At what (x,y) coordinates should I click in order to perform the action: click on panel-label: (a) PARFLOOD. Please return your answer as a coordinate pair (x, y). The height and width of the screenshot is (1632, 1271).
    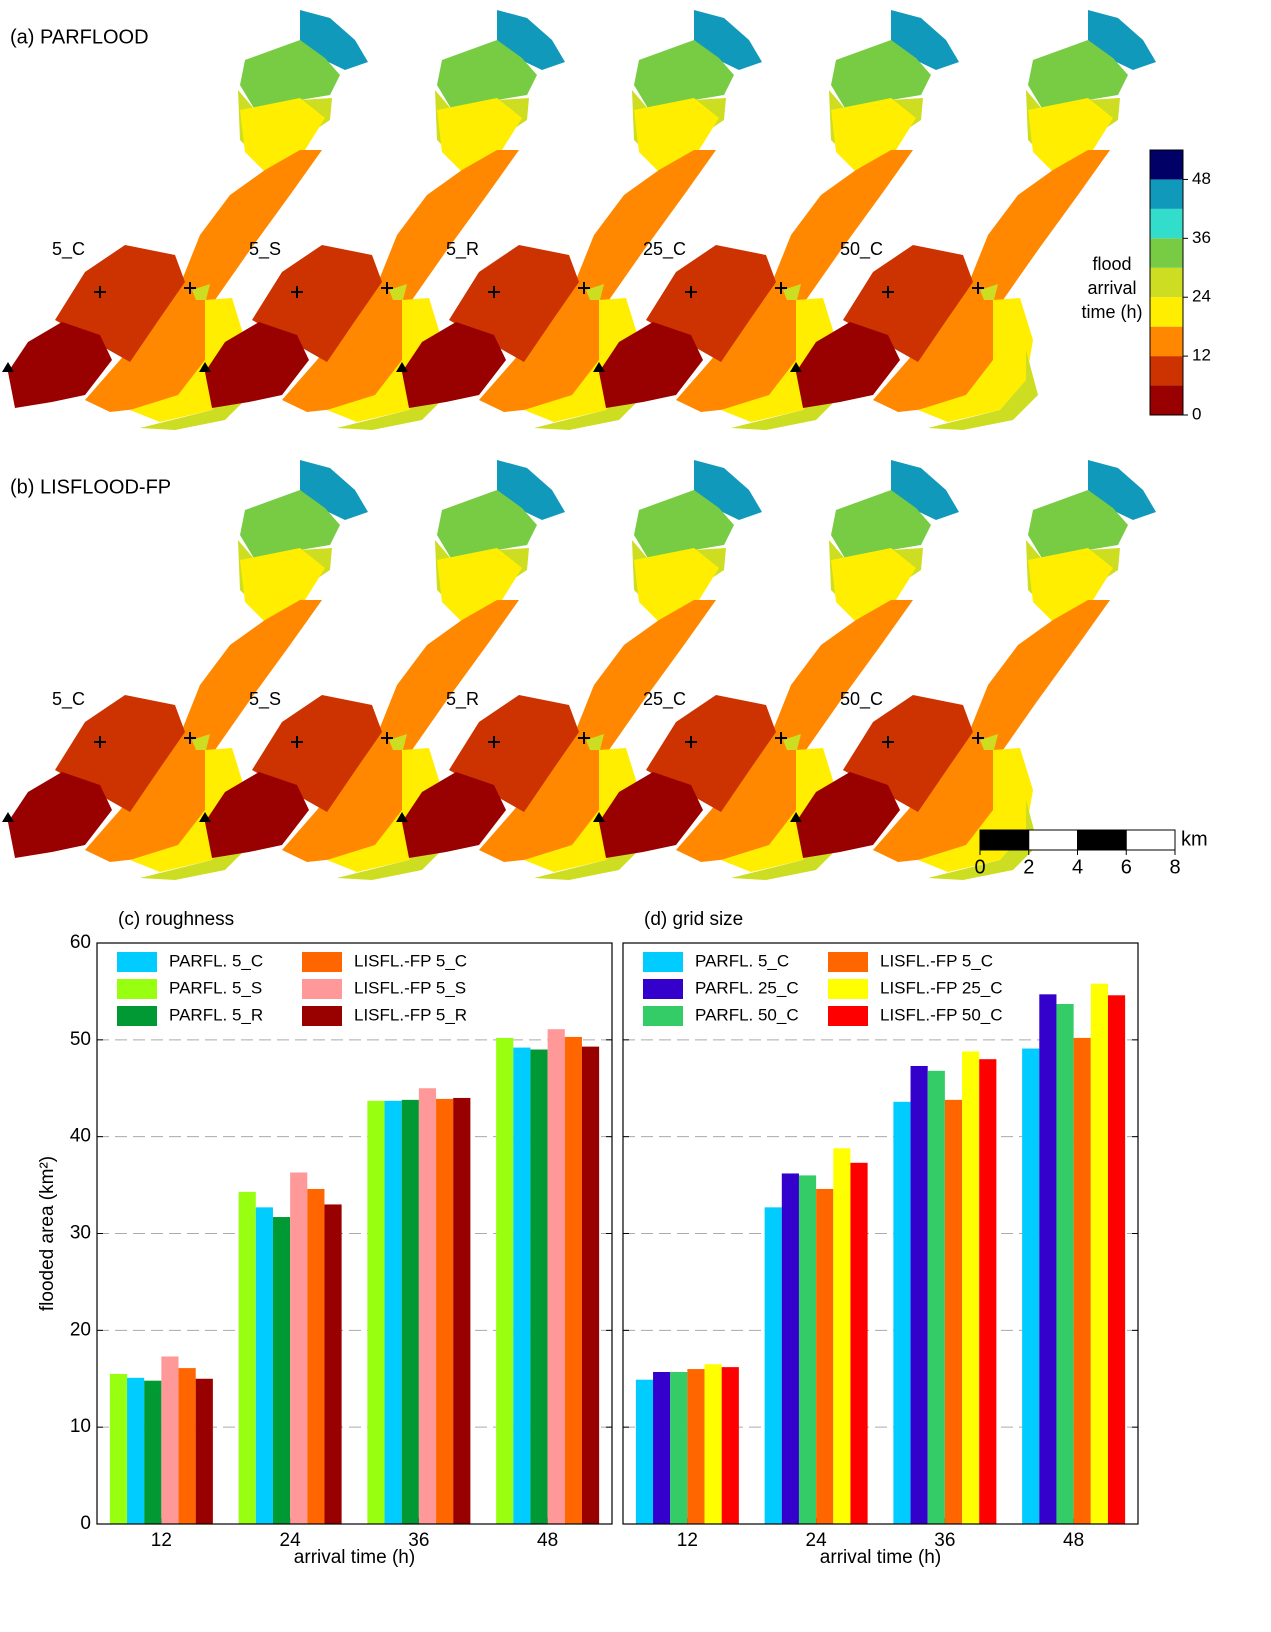
    Looking at the image, I should click on (79, 37).